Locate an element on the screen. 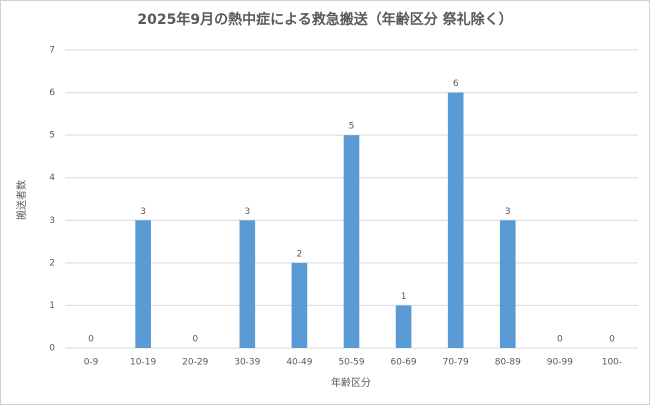  x-tick-label: 90-99 is located at coordinates (560, 363).